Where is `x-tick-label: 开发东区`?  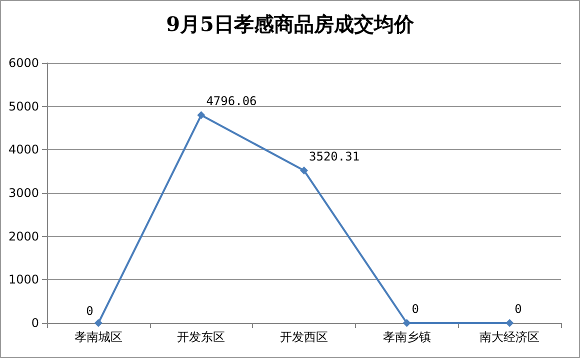
x-tick-label: 开发东区 is located at coordinates (201, 337).